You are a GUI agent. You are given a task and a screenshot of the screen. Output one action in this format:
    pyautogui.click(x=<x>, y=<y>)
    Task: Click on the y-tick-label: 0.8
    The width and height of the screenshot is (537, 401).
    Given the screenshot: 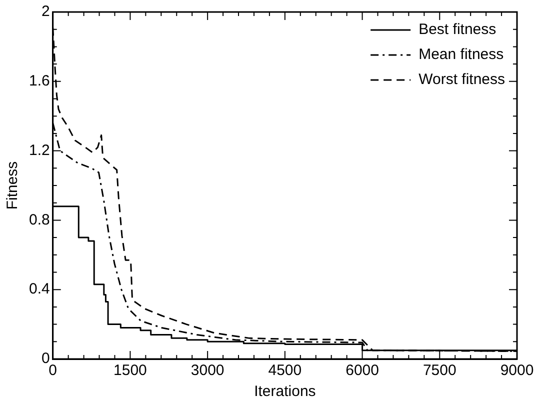 What is the action you would take?
    pyautogui.click(x=39, y=219)
    